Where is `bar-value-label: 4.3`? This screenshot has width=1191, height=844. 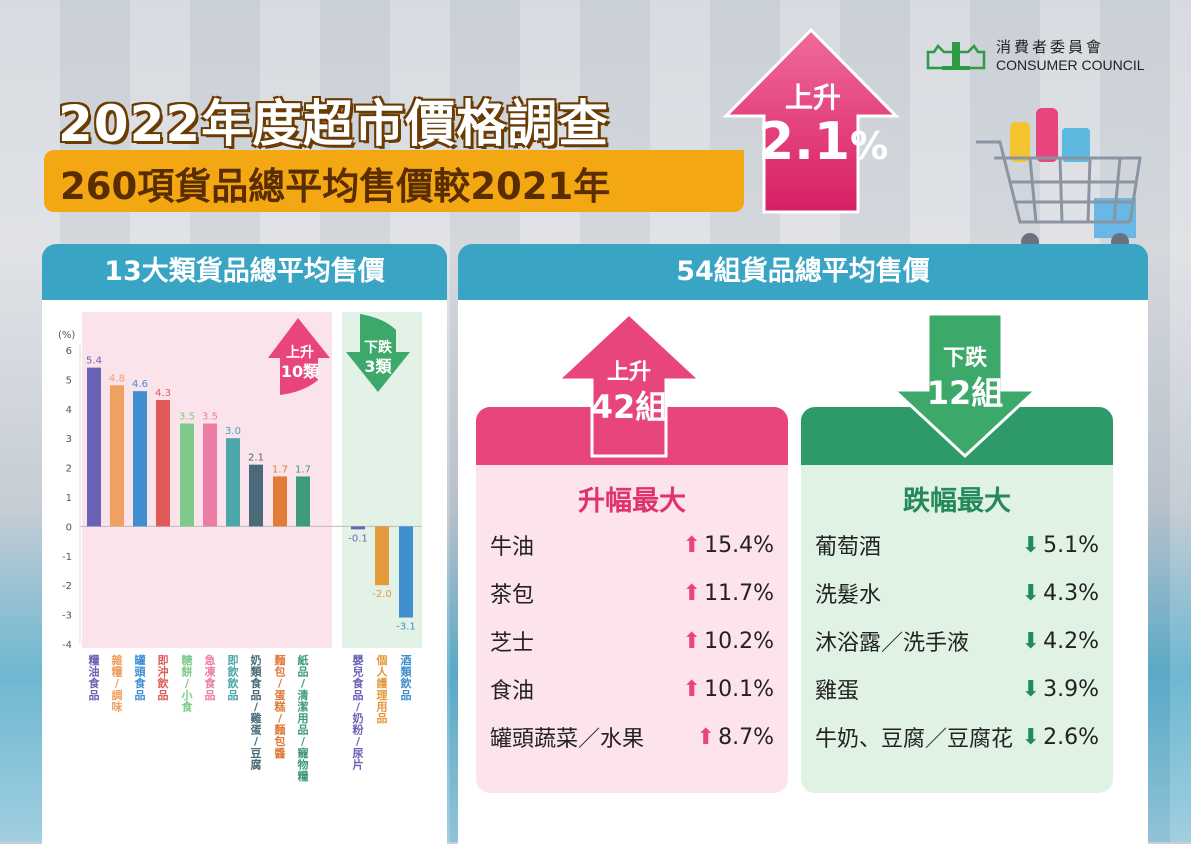 bar-value-label: 4.3 is located at coordinates (163, 393).